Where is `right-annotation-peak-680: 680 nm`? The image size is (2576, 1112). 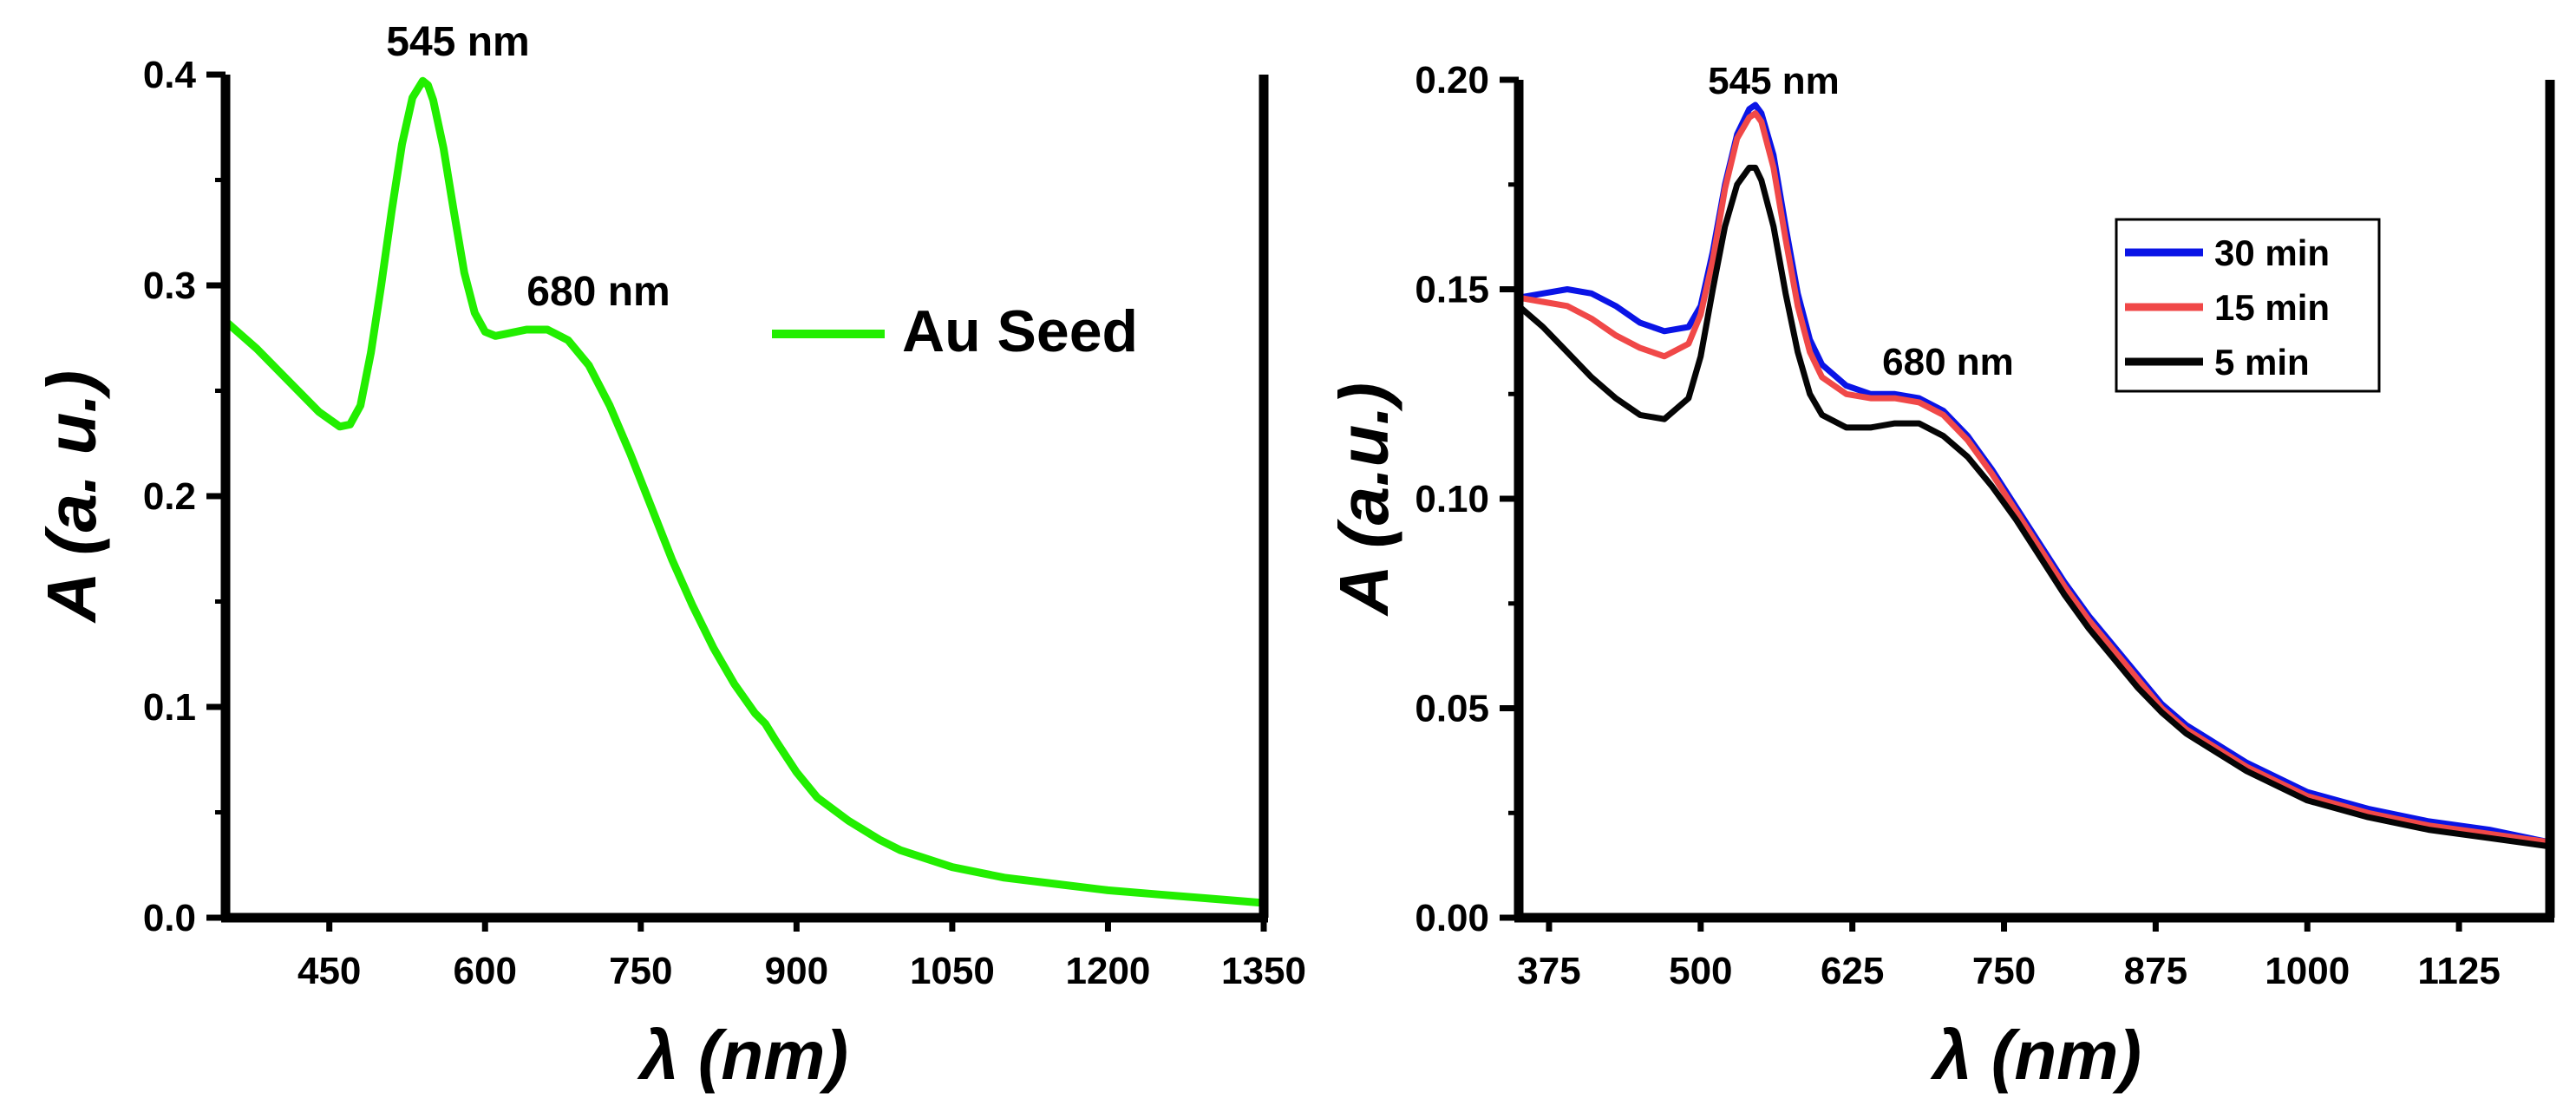 right-annotation-peak-680: 680 nm is located at coordinates (1948, 362).